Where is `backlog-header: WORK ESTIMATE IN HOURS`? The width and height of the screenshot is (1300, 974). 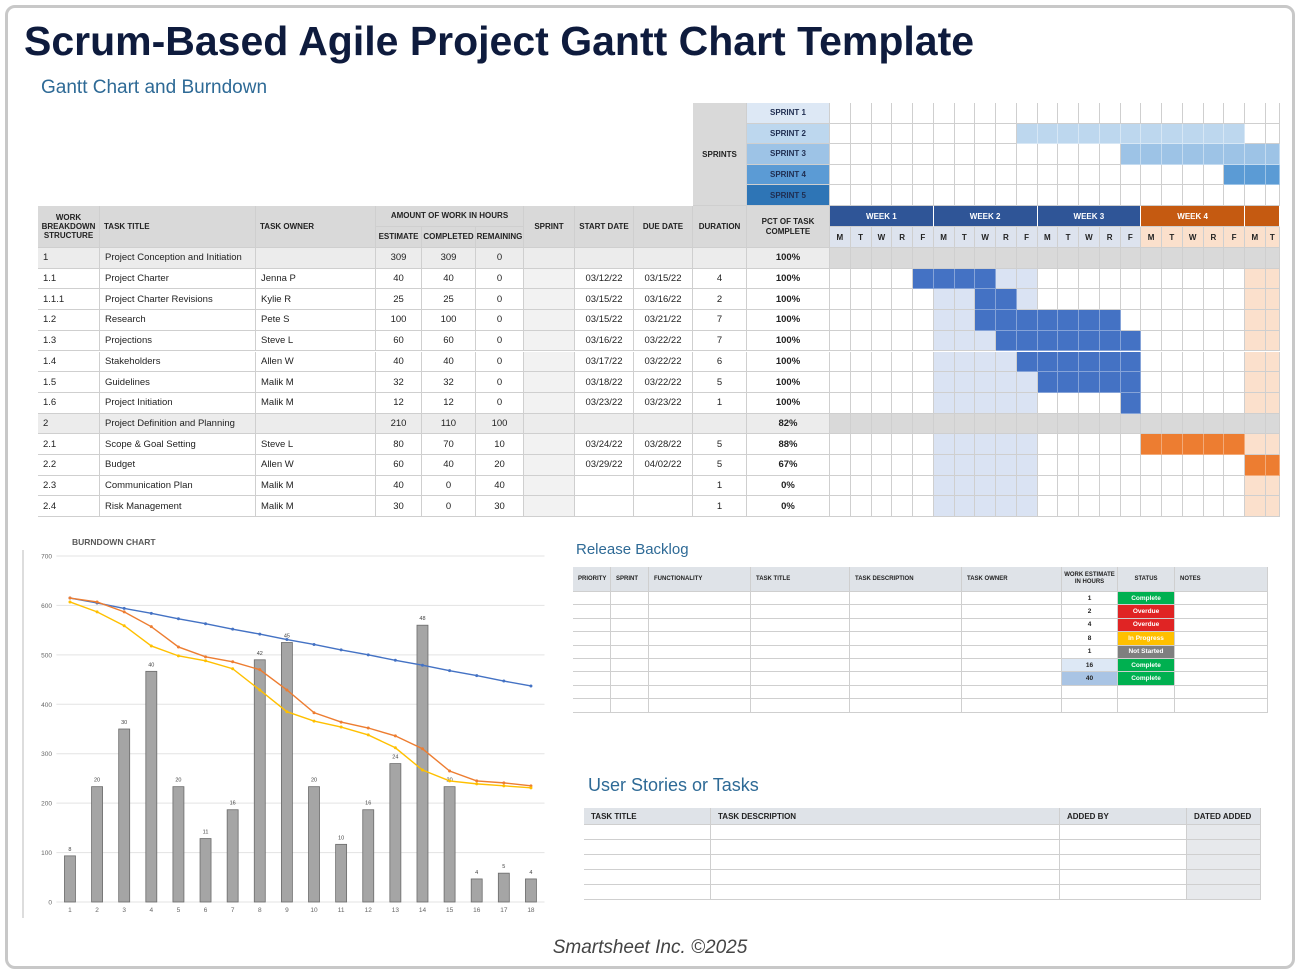
backlog-header: WORK ESTIMATE IN HOURS is located at coordinates (1090, 579).